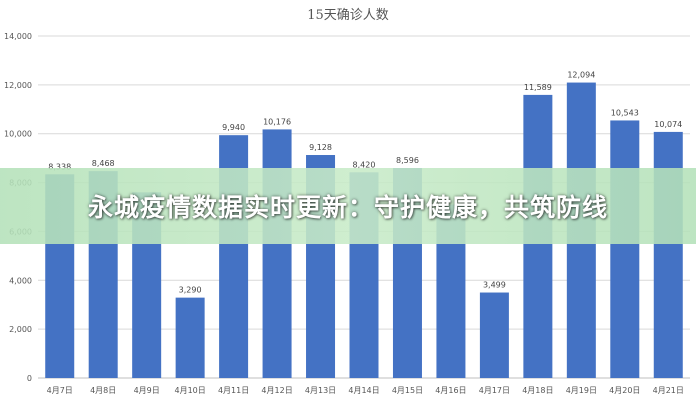  I want to click on y-tick-label: 10,000, so click(18, 134).